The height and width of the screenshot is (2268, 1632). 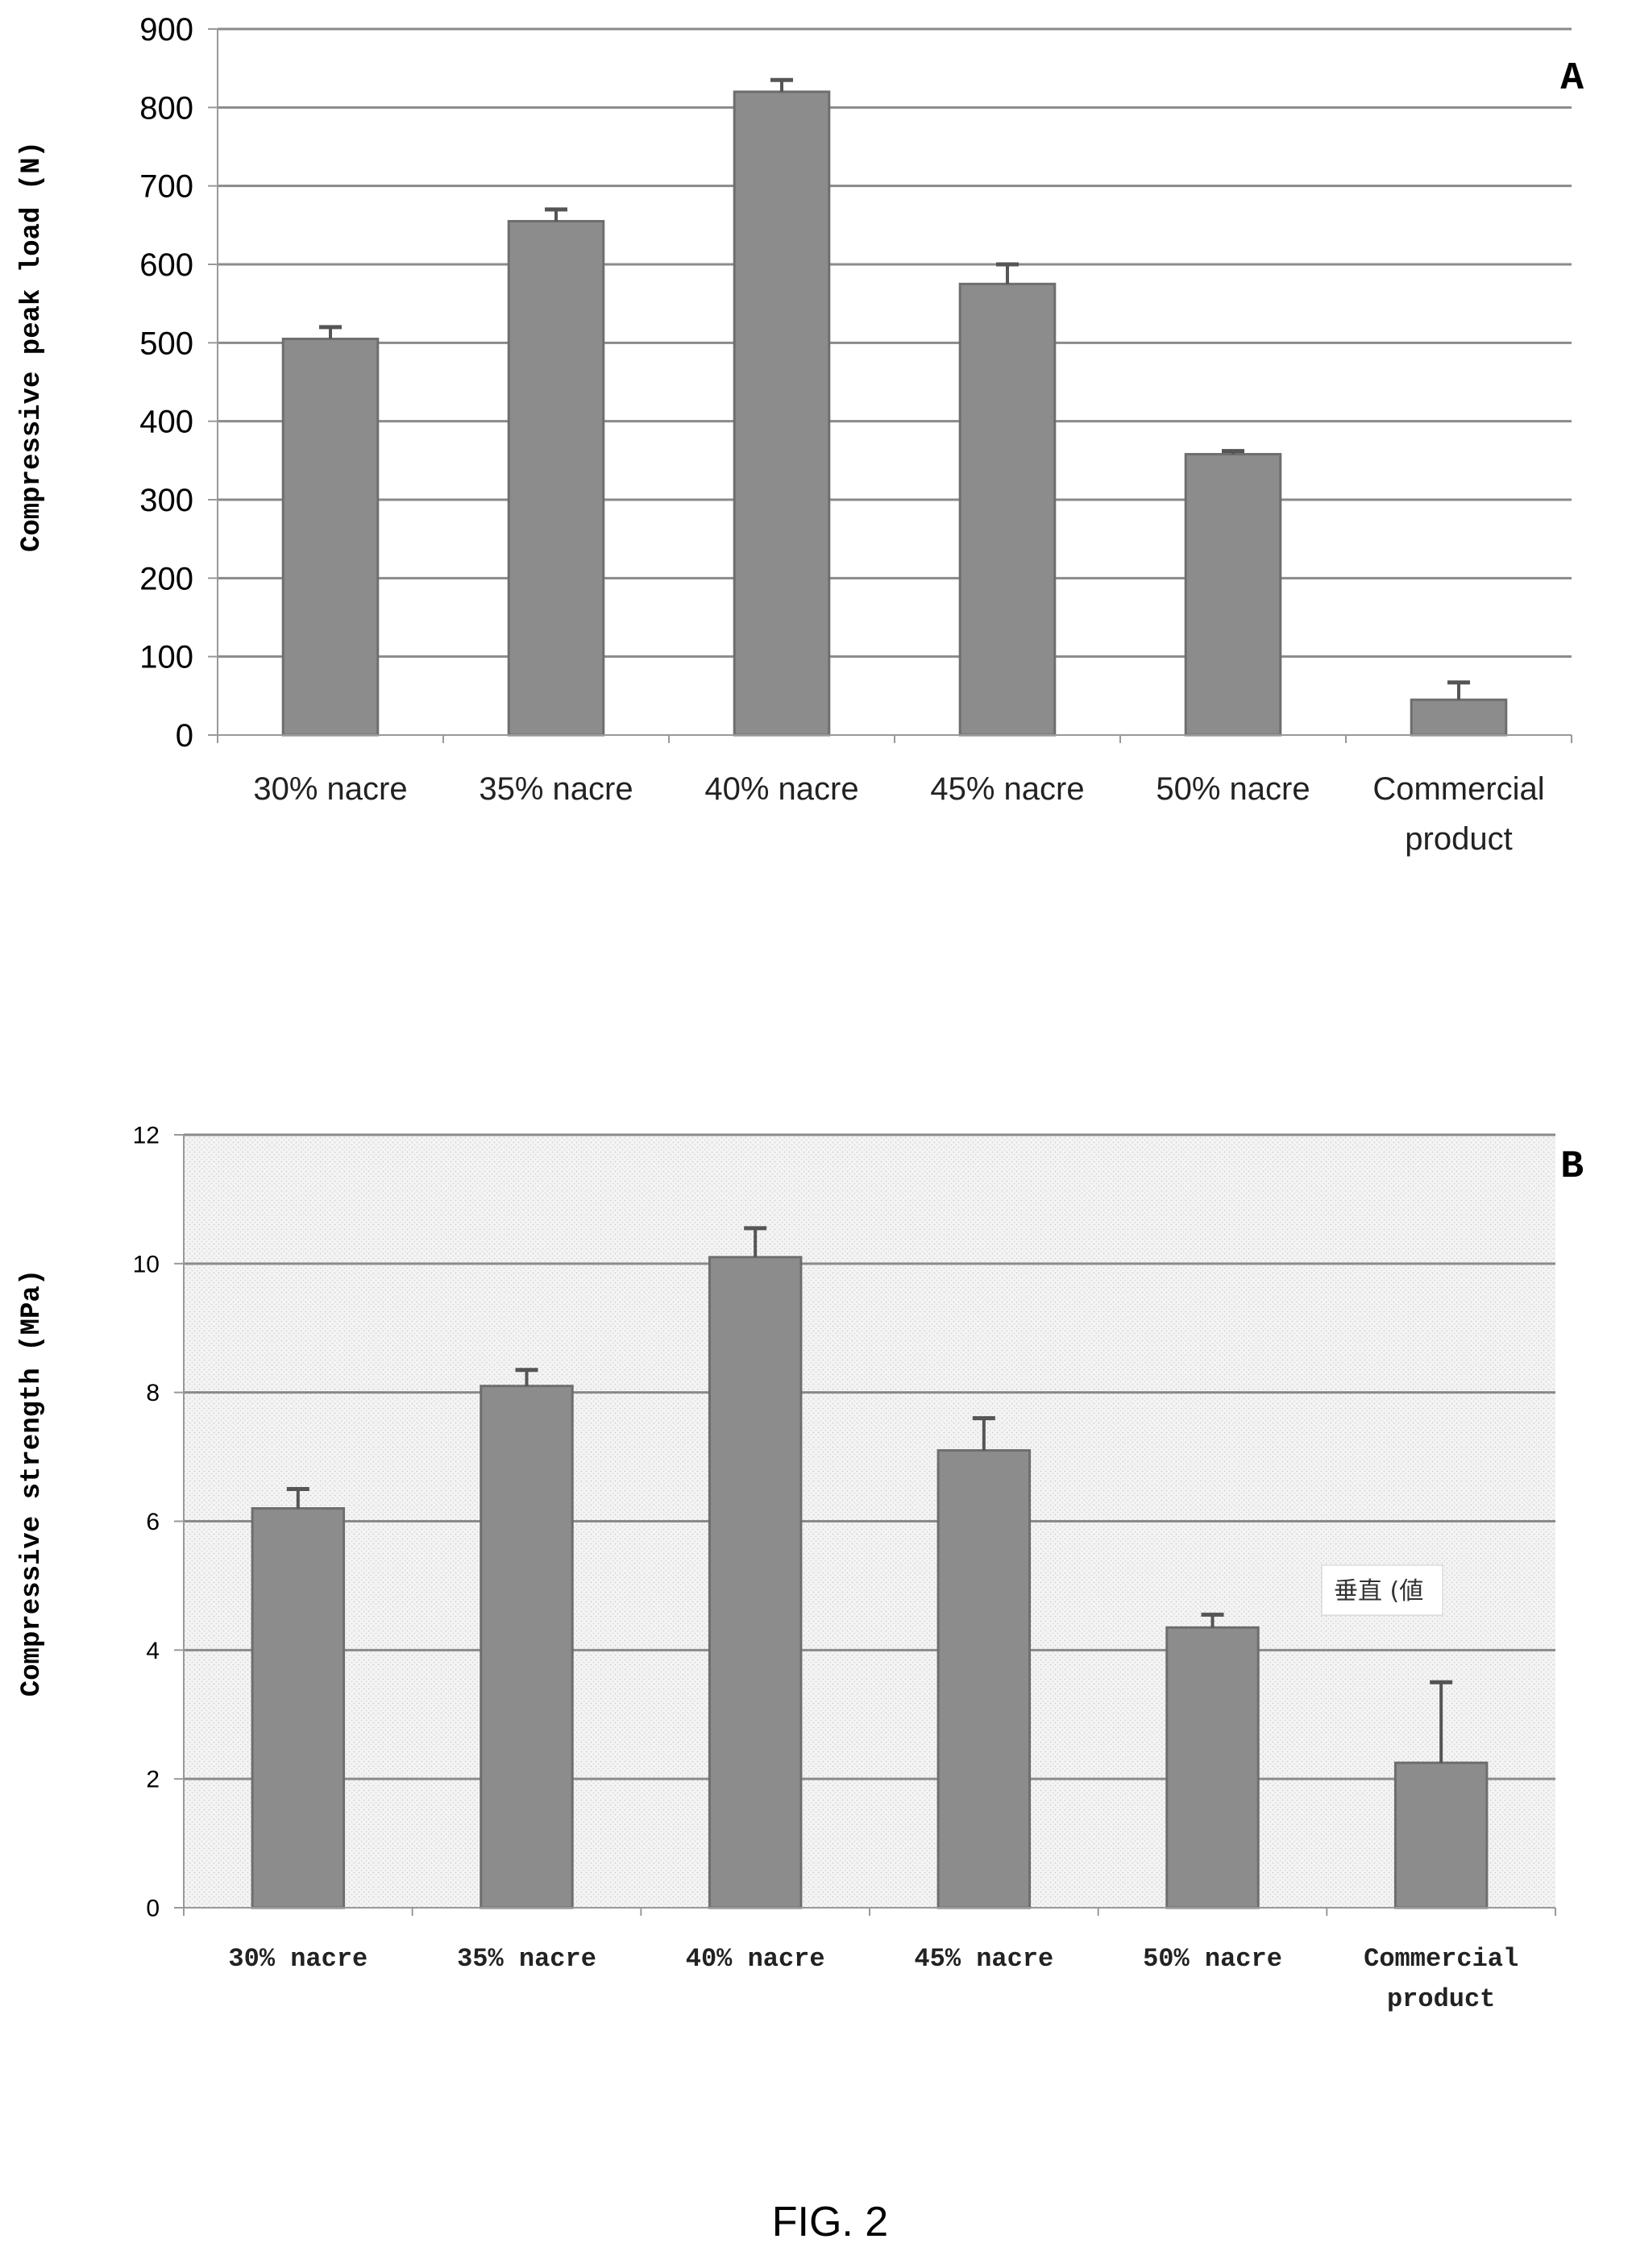 What do you see at coordinates (166, 343) in the screenshot?
I see `y-tick-label: 500` at bounding box center [166, 343].